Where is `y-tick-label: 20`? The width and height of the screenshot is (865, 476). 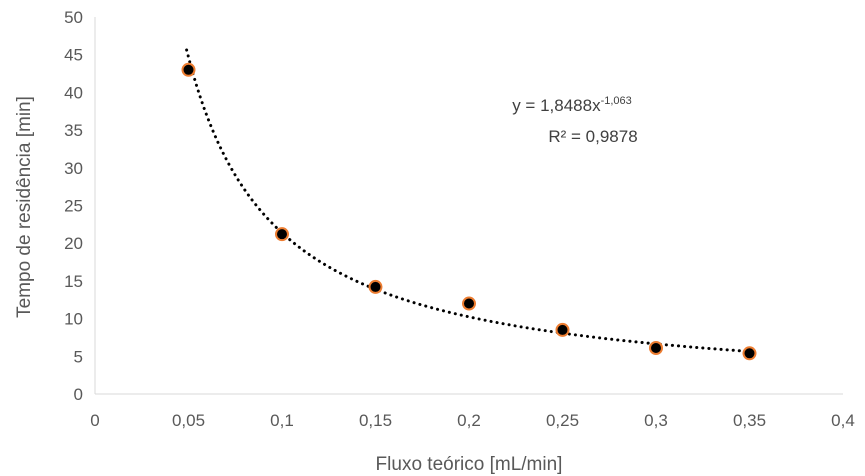 y-tick-label: 20 is located at coordinates (73, 243).